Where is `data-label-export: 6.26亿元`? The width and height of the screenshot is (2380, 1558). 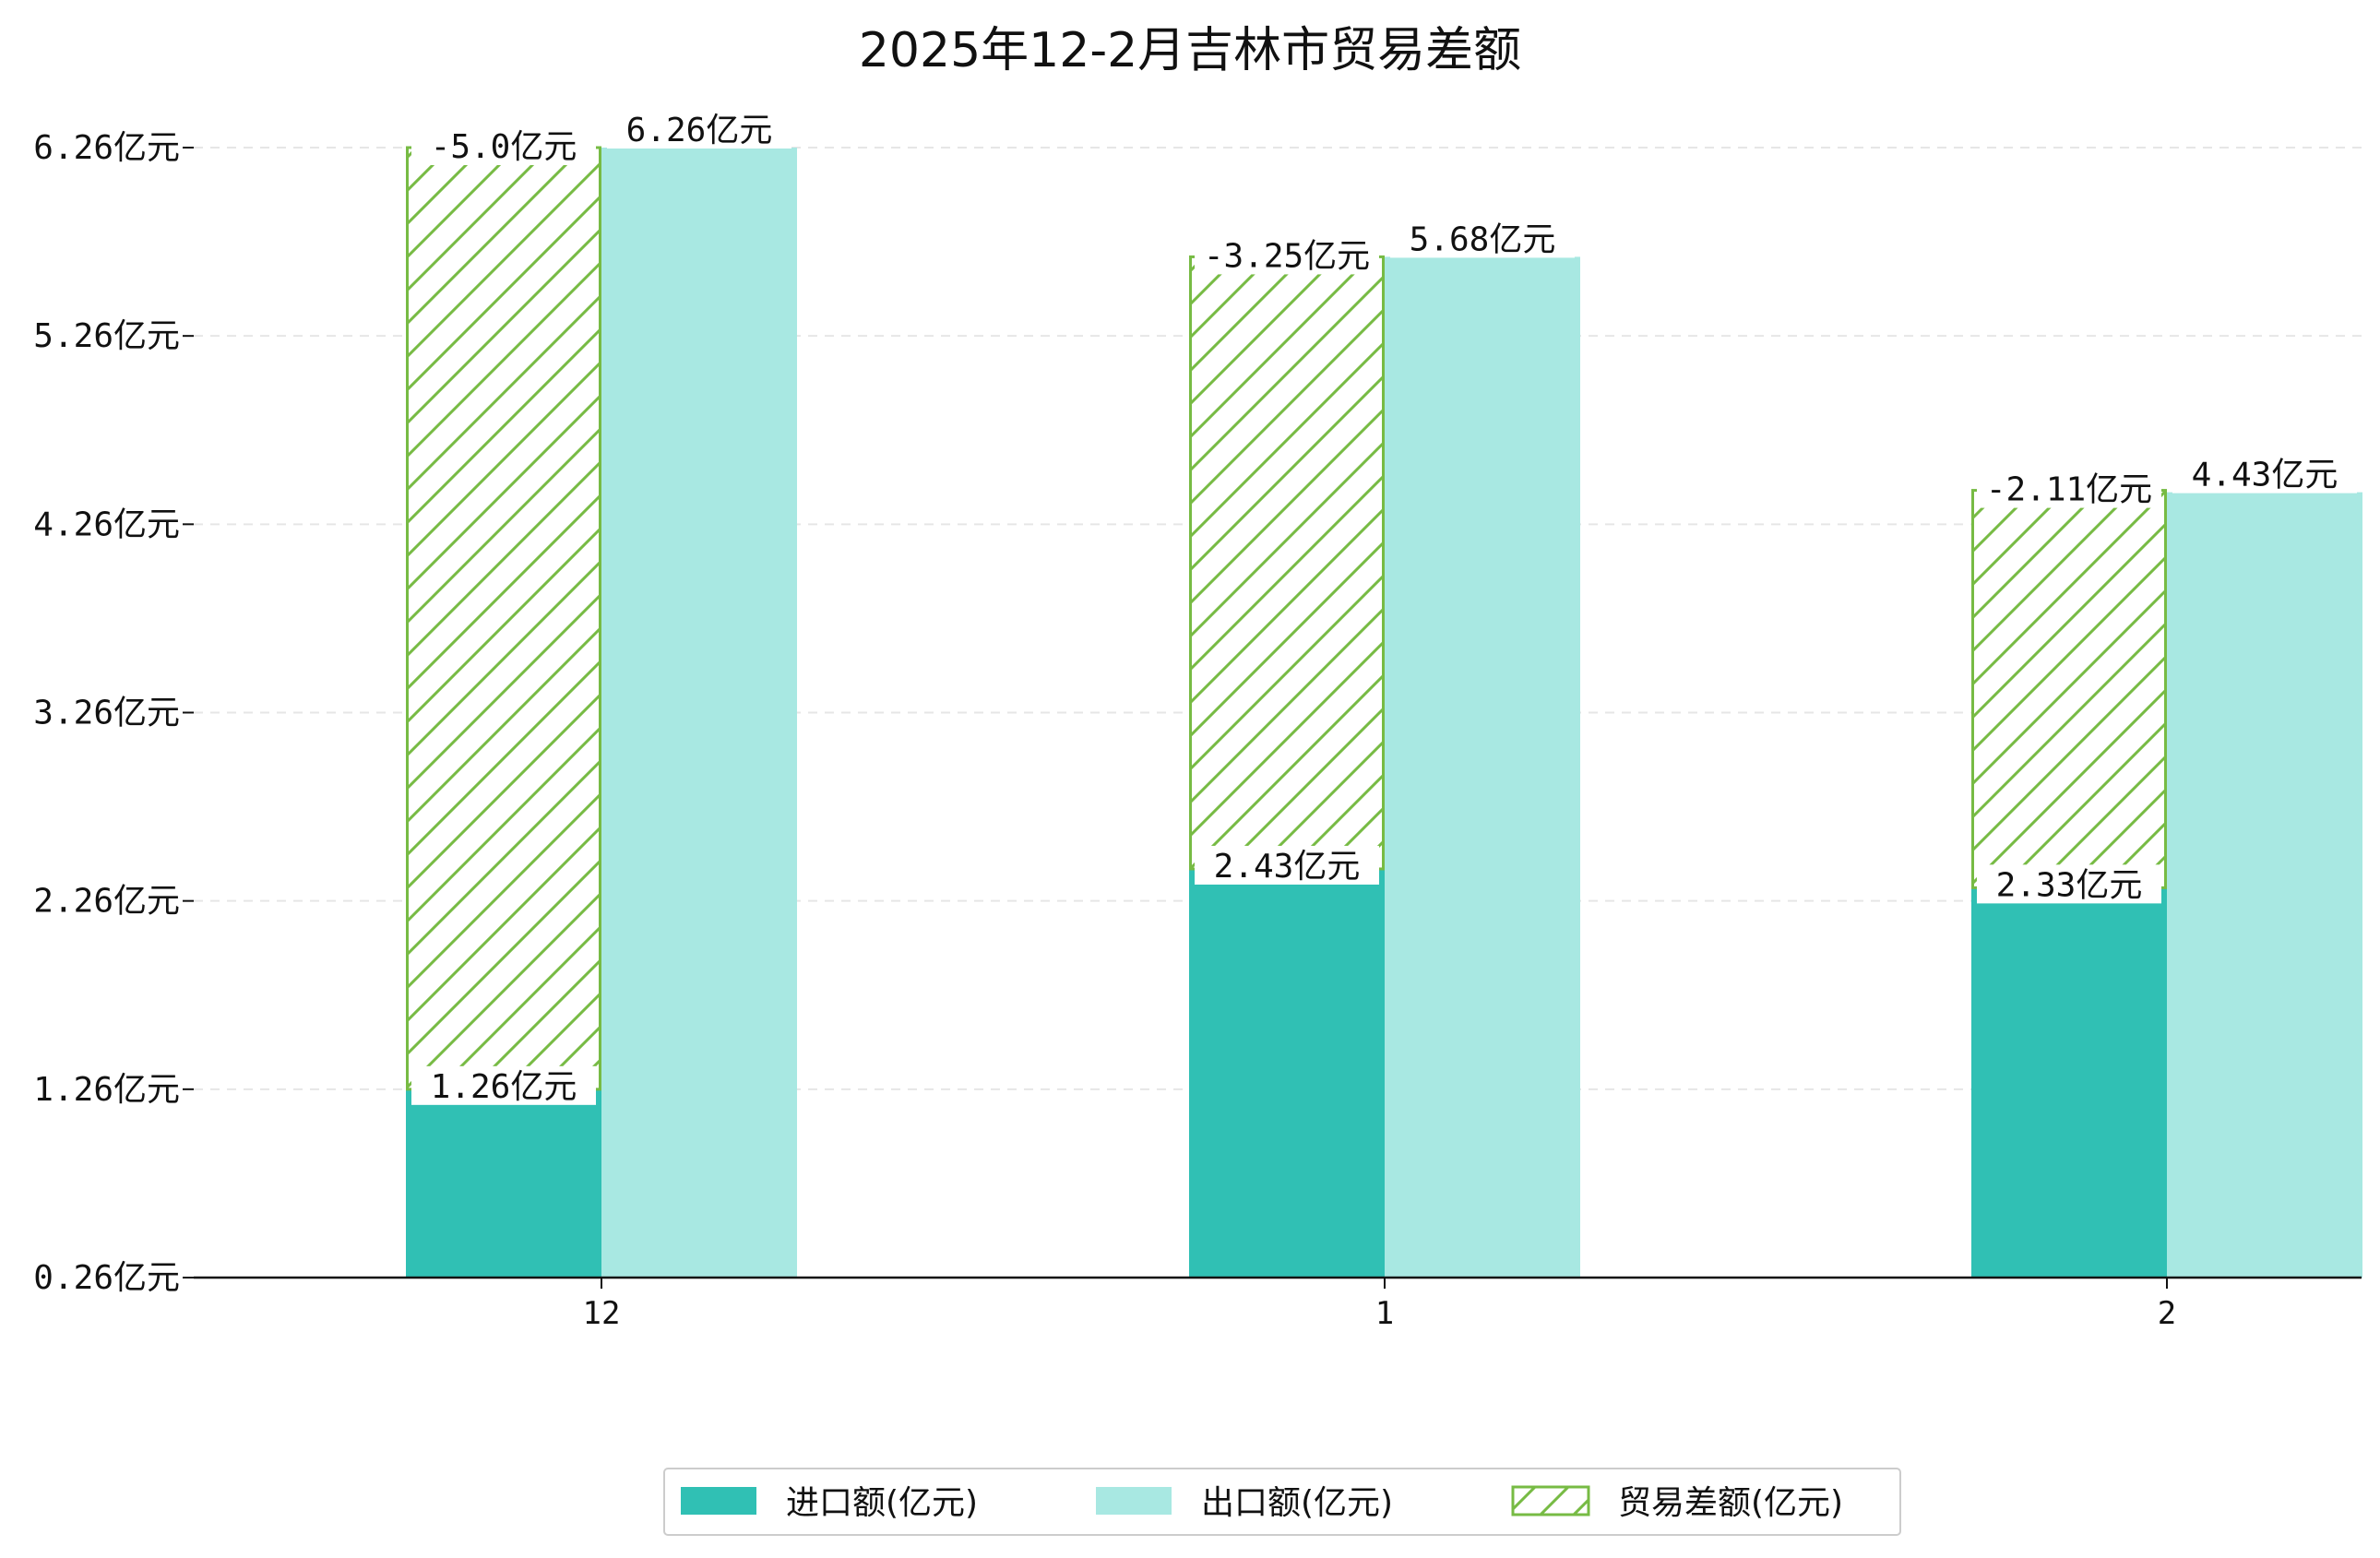
data-label-export: 6.26亿元 is located at coordinates (699, 131).